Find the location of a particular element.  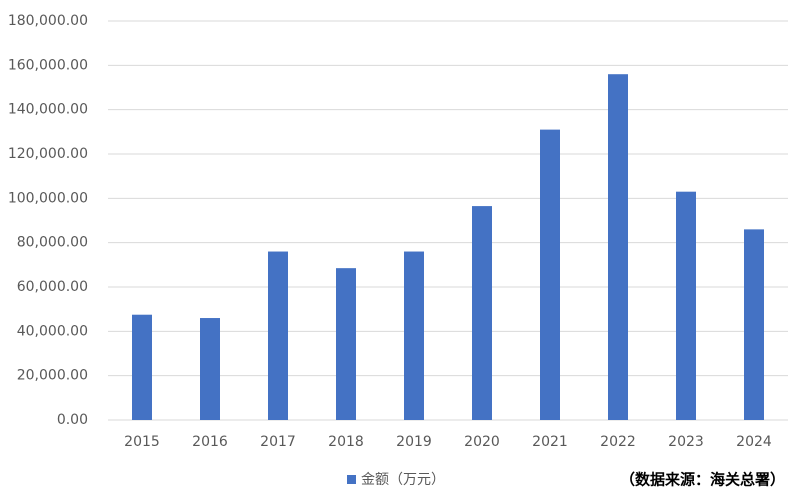

source-note: （数据来源：海关总署） is located at coordinates (702, 480).